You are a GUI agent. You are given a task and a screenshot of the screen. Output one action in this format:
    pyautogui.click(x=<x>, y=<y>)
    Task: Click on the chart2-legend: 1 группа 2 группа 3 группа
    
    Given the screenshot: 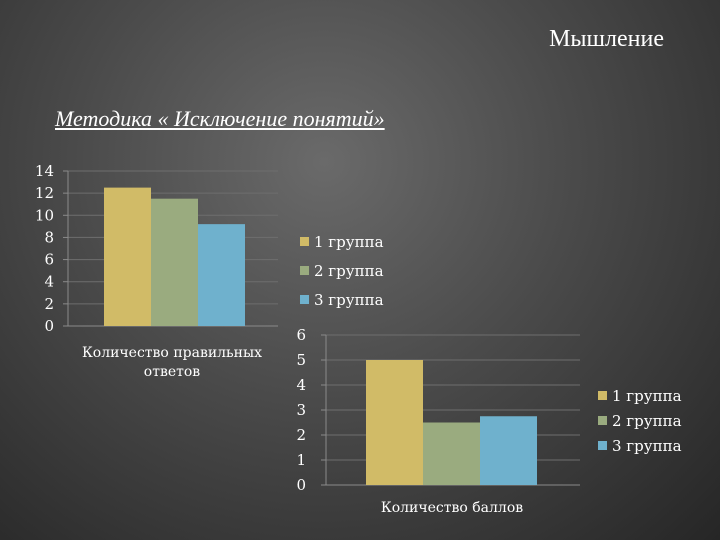 What is the action you would take?
    pyautogui.click(x=640, y=421)
    